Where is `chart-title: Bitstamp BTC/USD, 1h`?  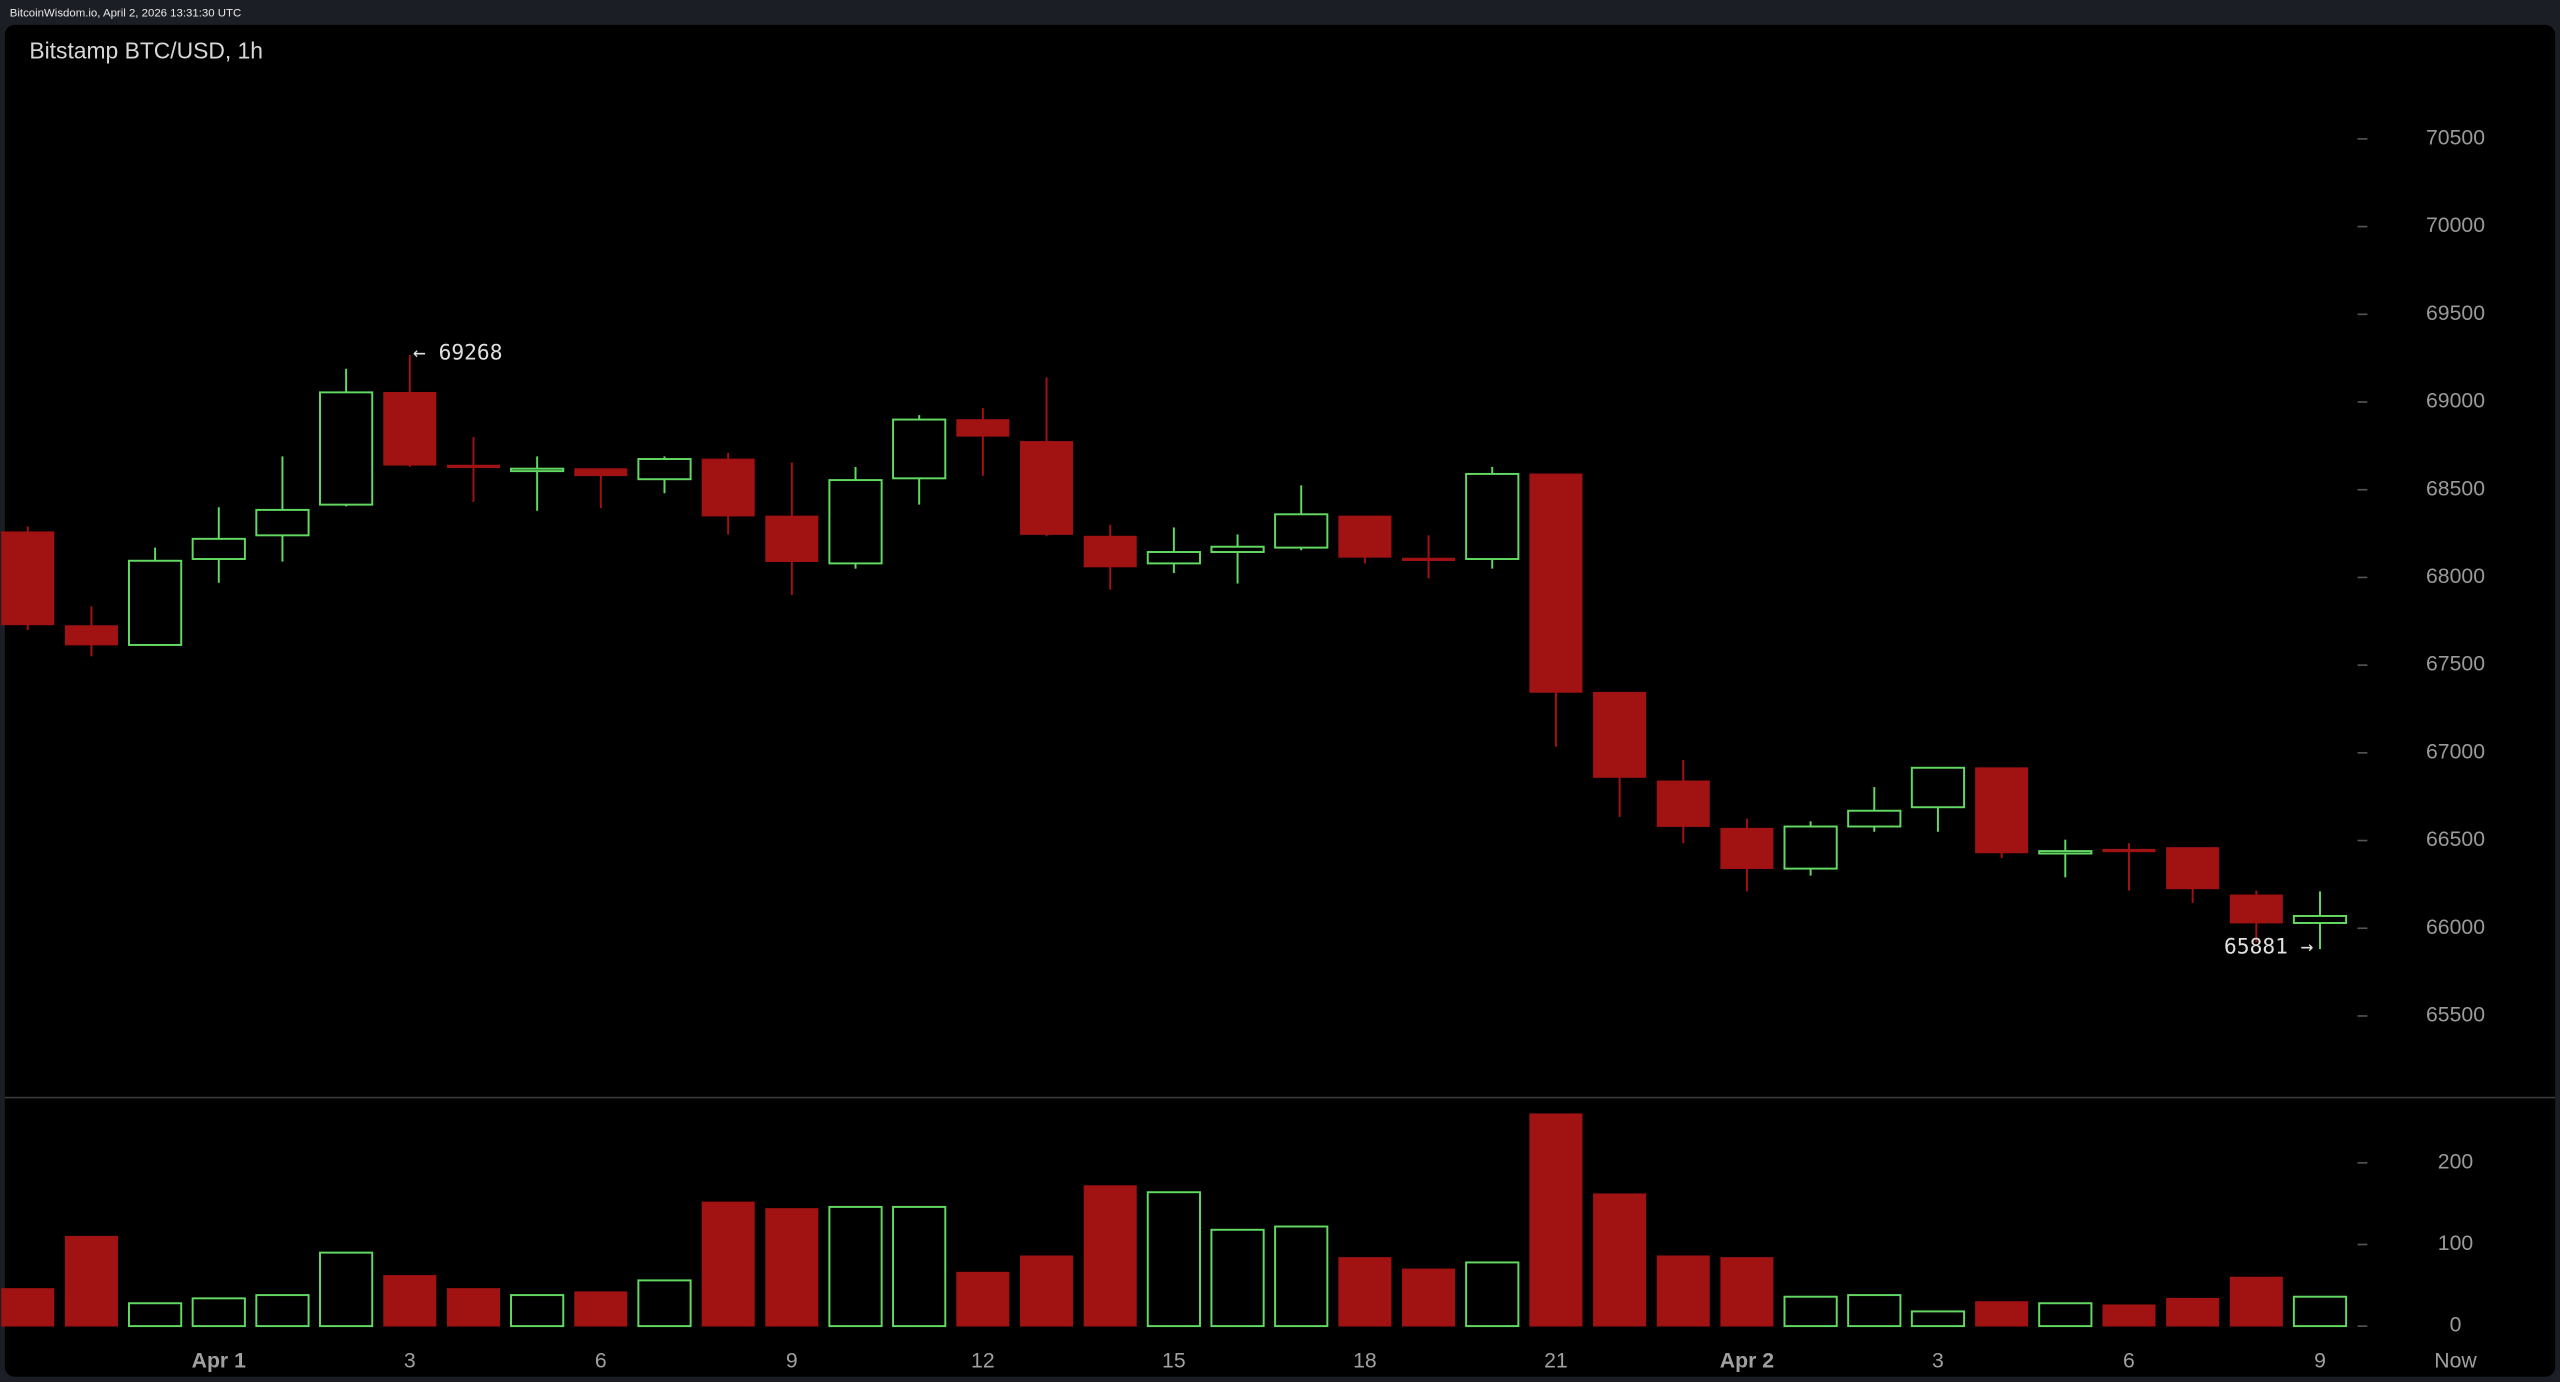 chart-title: Bitstamp BTC/USD, 1h is located at coordinates (146, 51).